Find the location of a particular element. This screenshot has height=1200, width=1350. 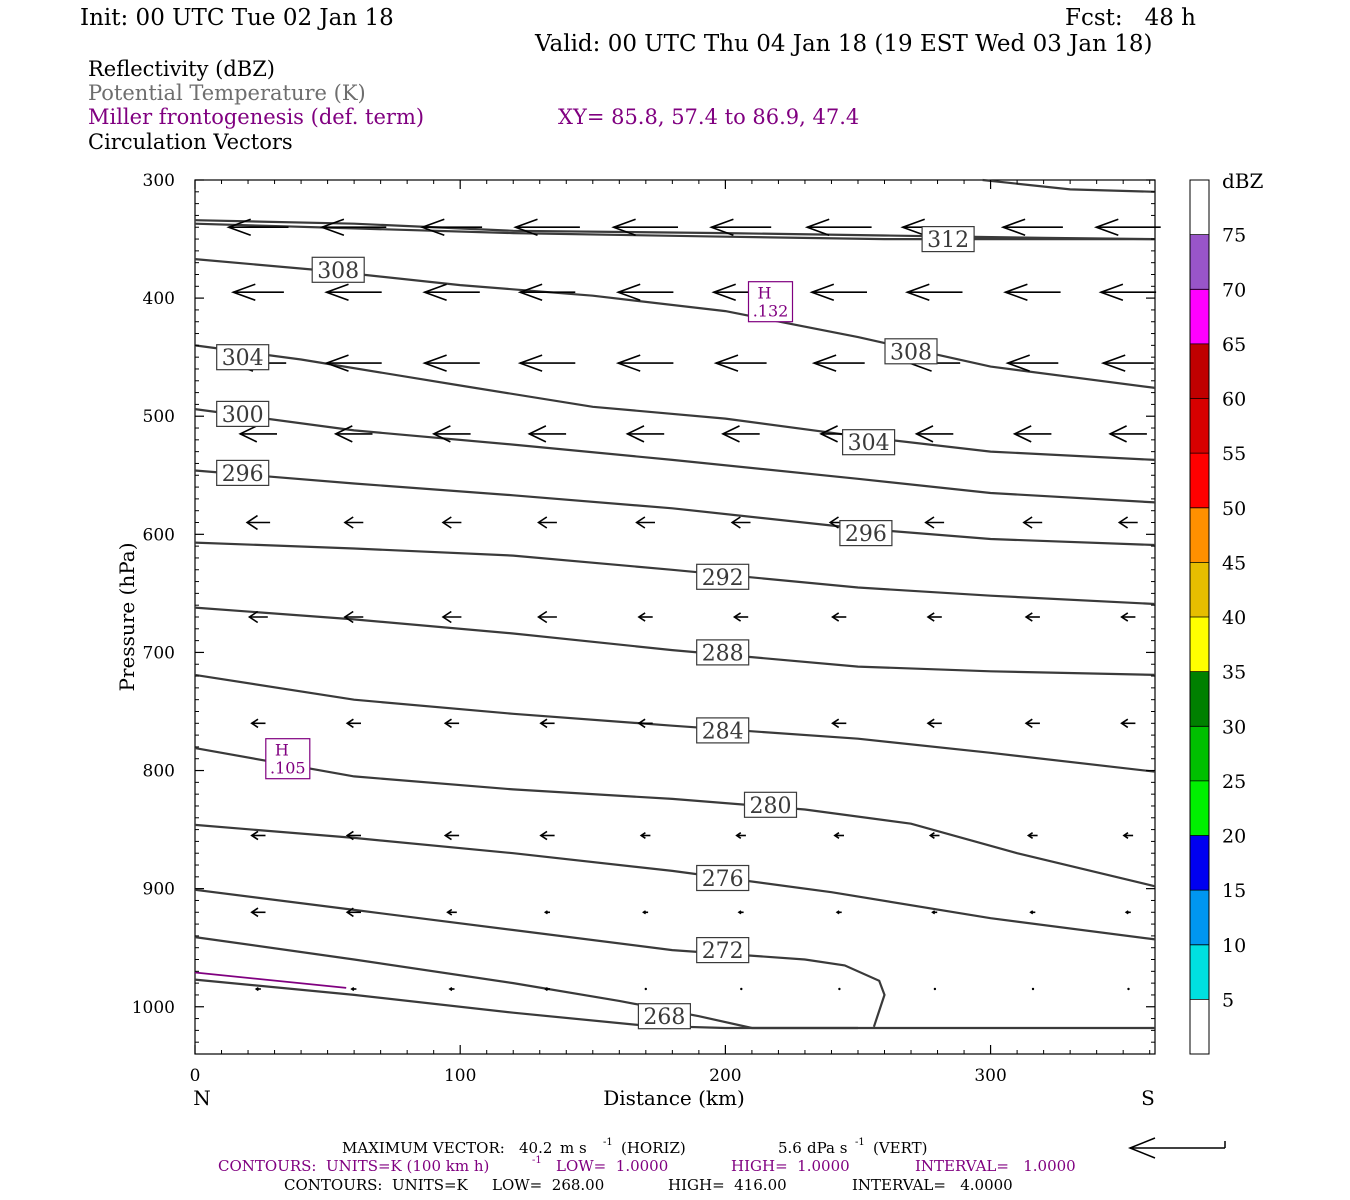

y-tick-label: 300 is located at coordinates (159, 181).